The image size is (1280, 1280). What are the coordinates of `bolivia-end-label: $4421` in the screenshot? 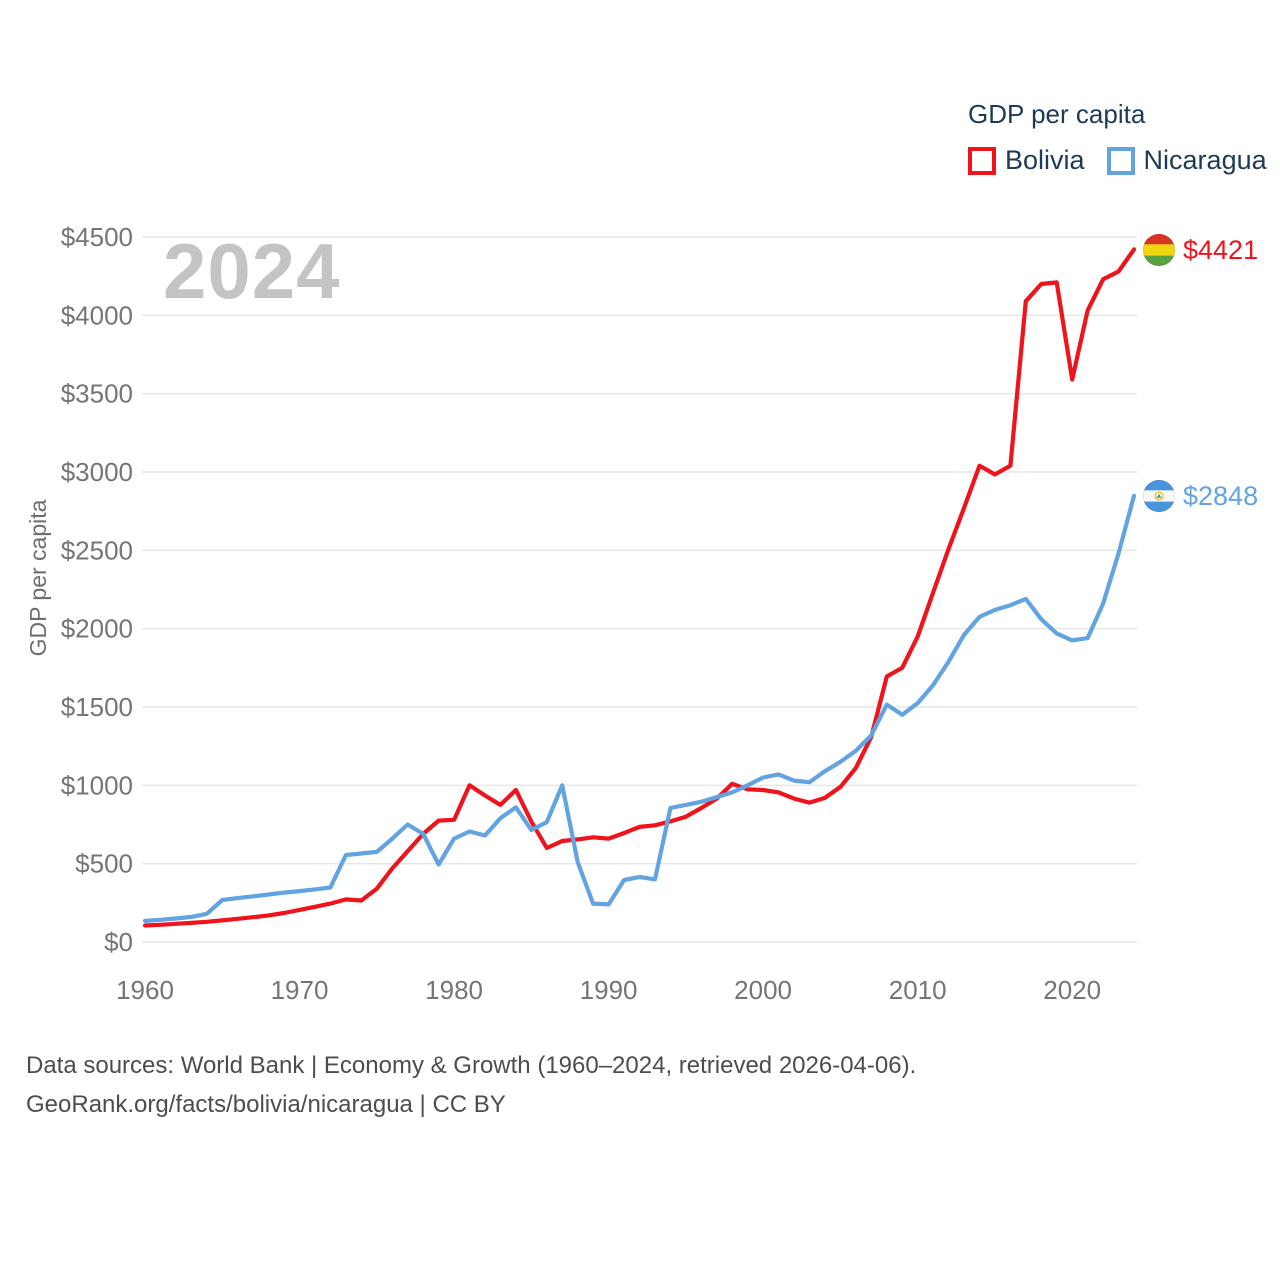 It's located at (1200, 250).